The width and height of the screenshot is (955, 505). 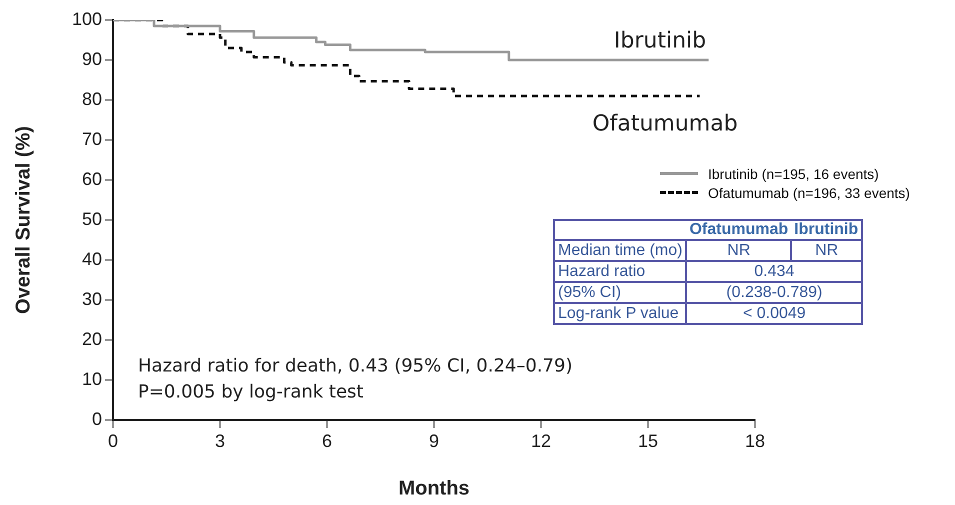 What do you see at coordinates (809, 192) in the screenshot?
I see `legend-label: Ofatumumab (n=196, 33 events)` at bounding box center [809, 192].